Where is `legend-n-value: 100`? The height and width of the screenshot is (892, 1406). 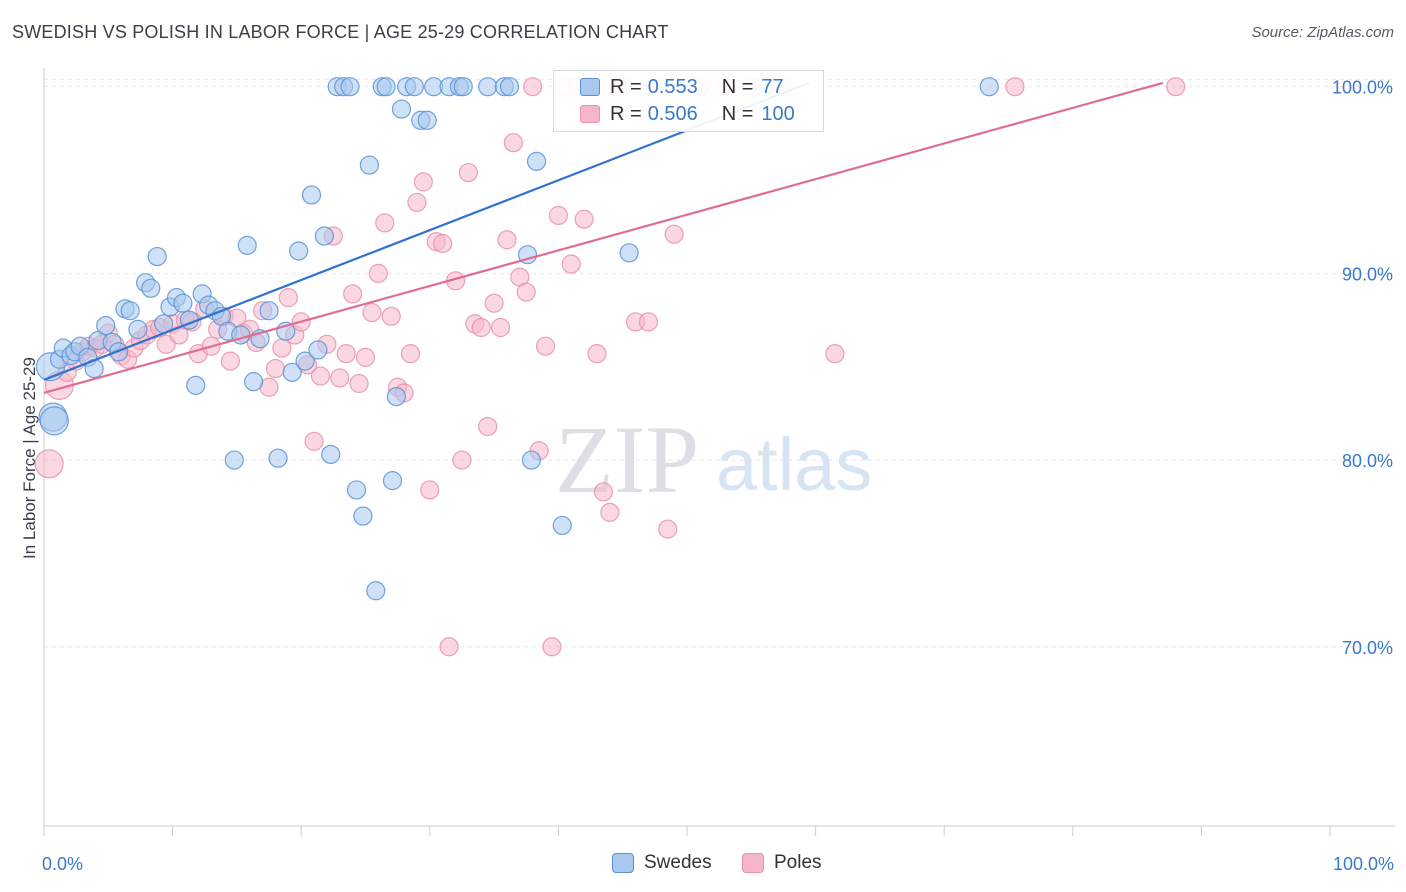 legend-n-value: 100 is located at coordinates (778, 113).